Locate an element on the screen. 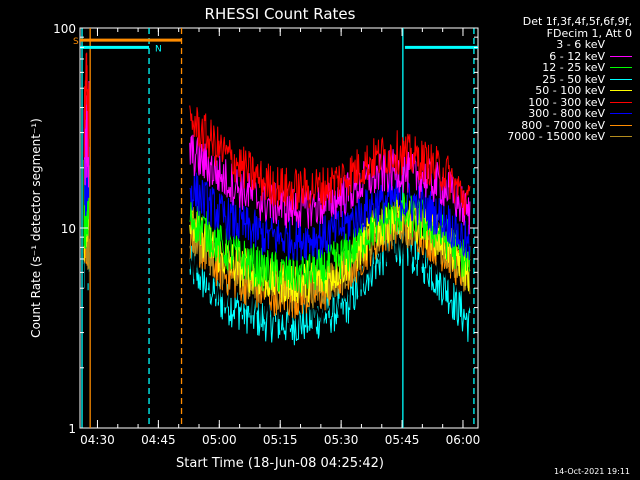 The image size is (640, 480). x-tick-label-6: 06:00 is located at coordinates (463, 440).